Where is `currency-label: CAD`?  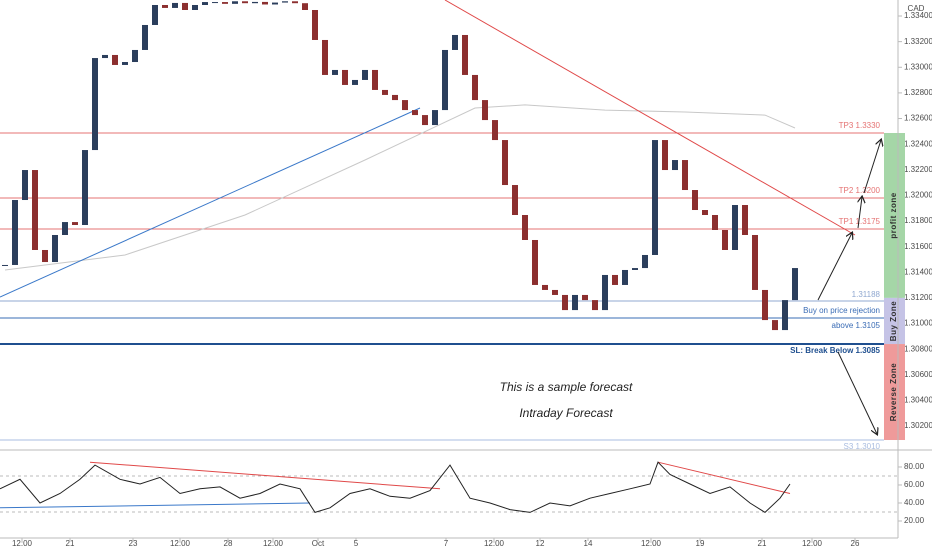
currency-label: CAD is located at coordinates (916, 8).